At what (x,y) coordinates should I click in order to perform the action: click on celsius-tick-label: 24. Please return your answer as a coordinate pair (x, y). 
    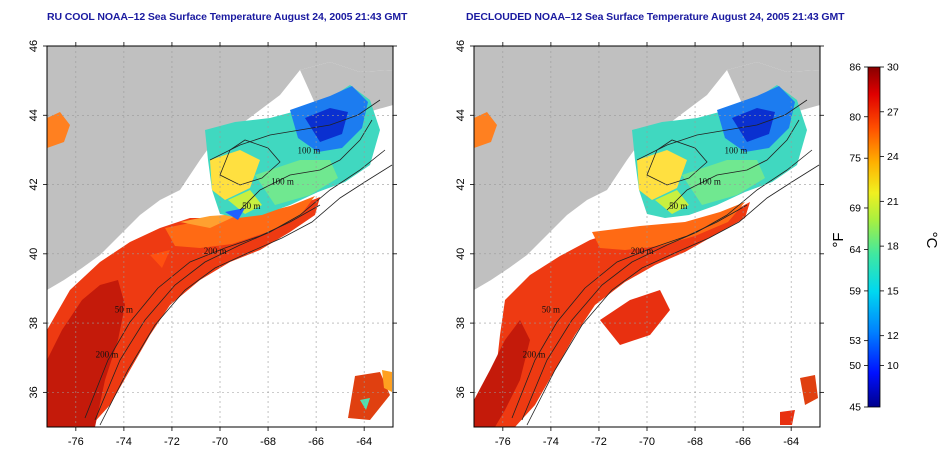
    Looking at the image, I should click on (893, 157).